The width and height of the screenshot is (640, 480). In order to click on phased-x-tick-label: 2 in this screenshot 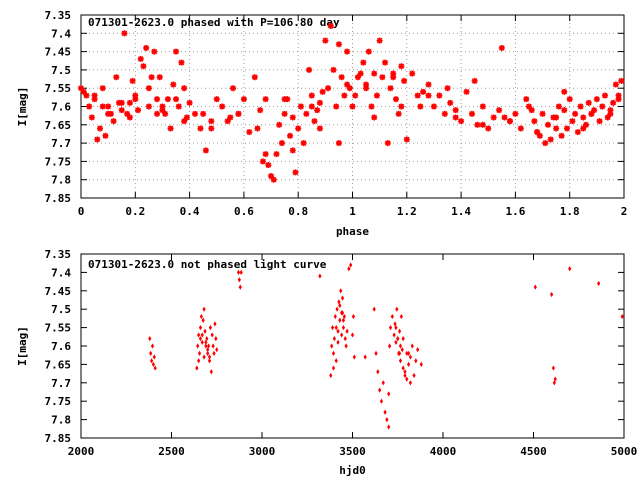, I will do `click(624, 211)`.